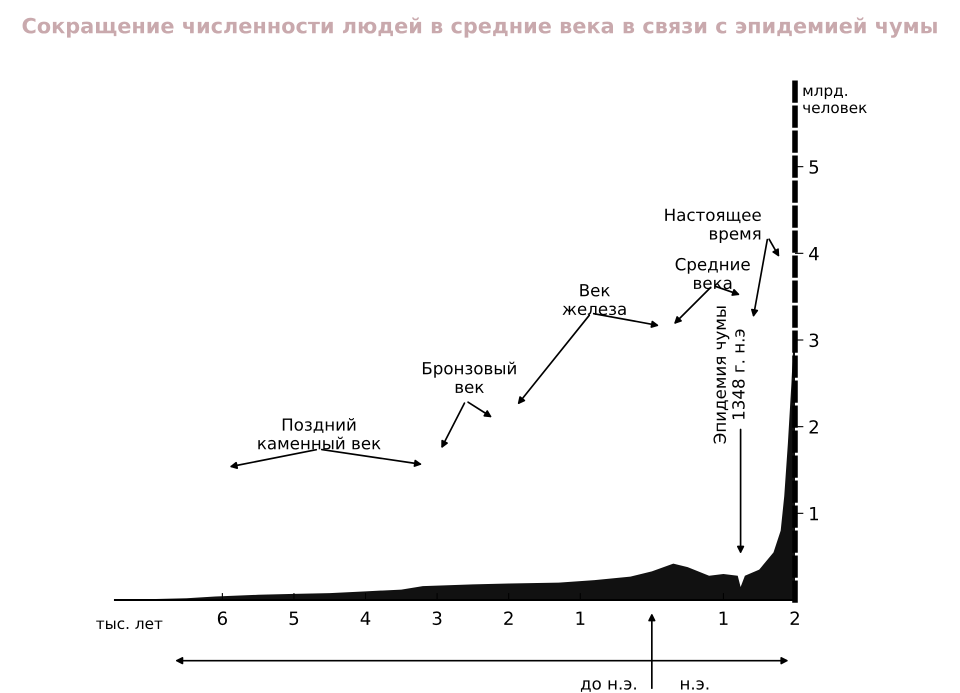 The width and height of the screenshot is (960, 693). I want to click on text: н.э., so click(694, 685).